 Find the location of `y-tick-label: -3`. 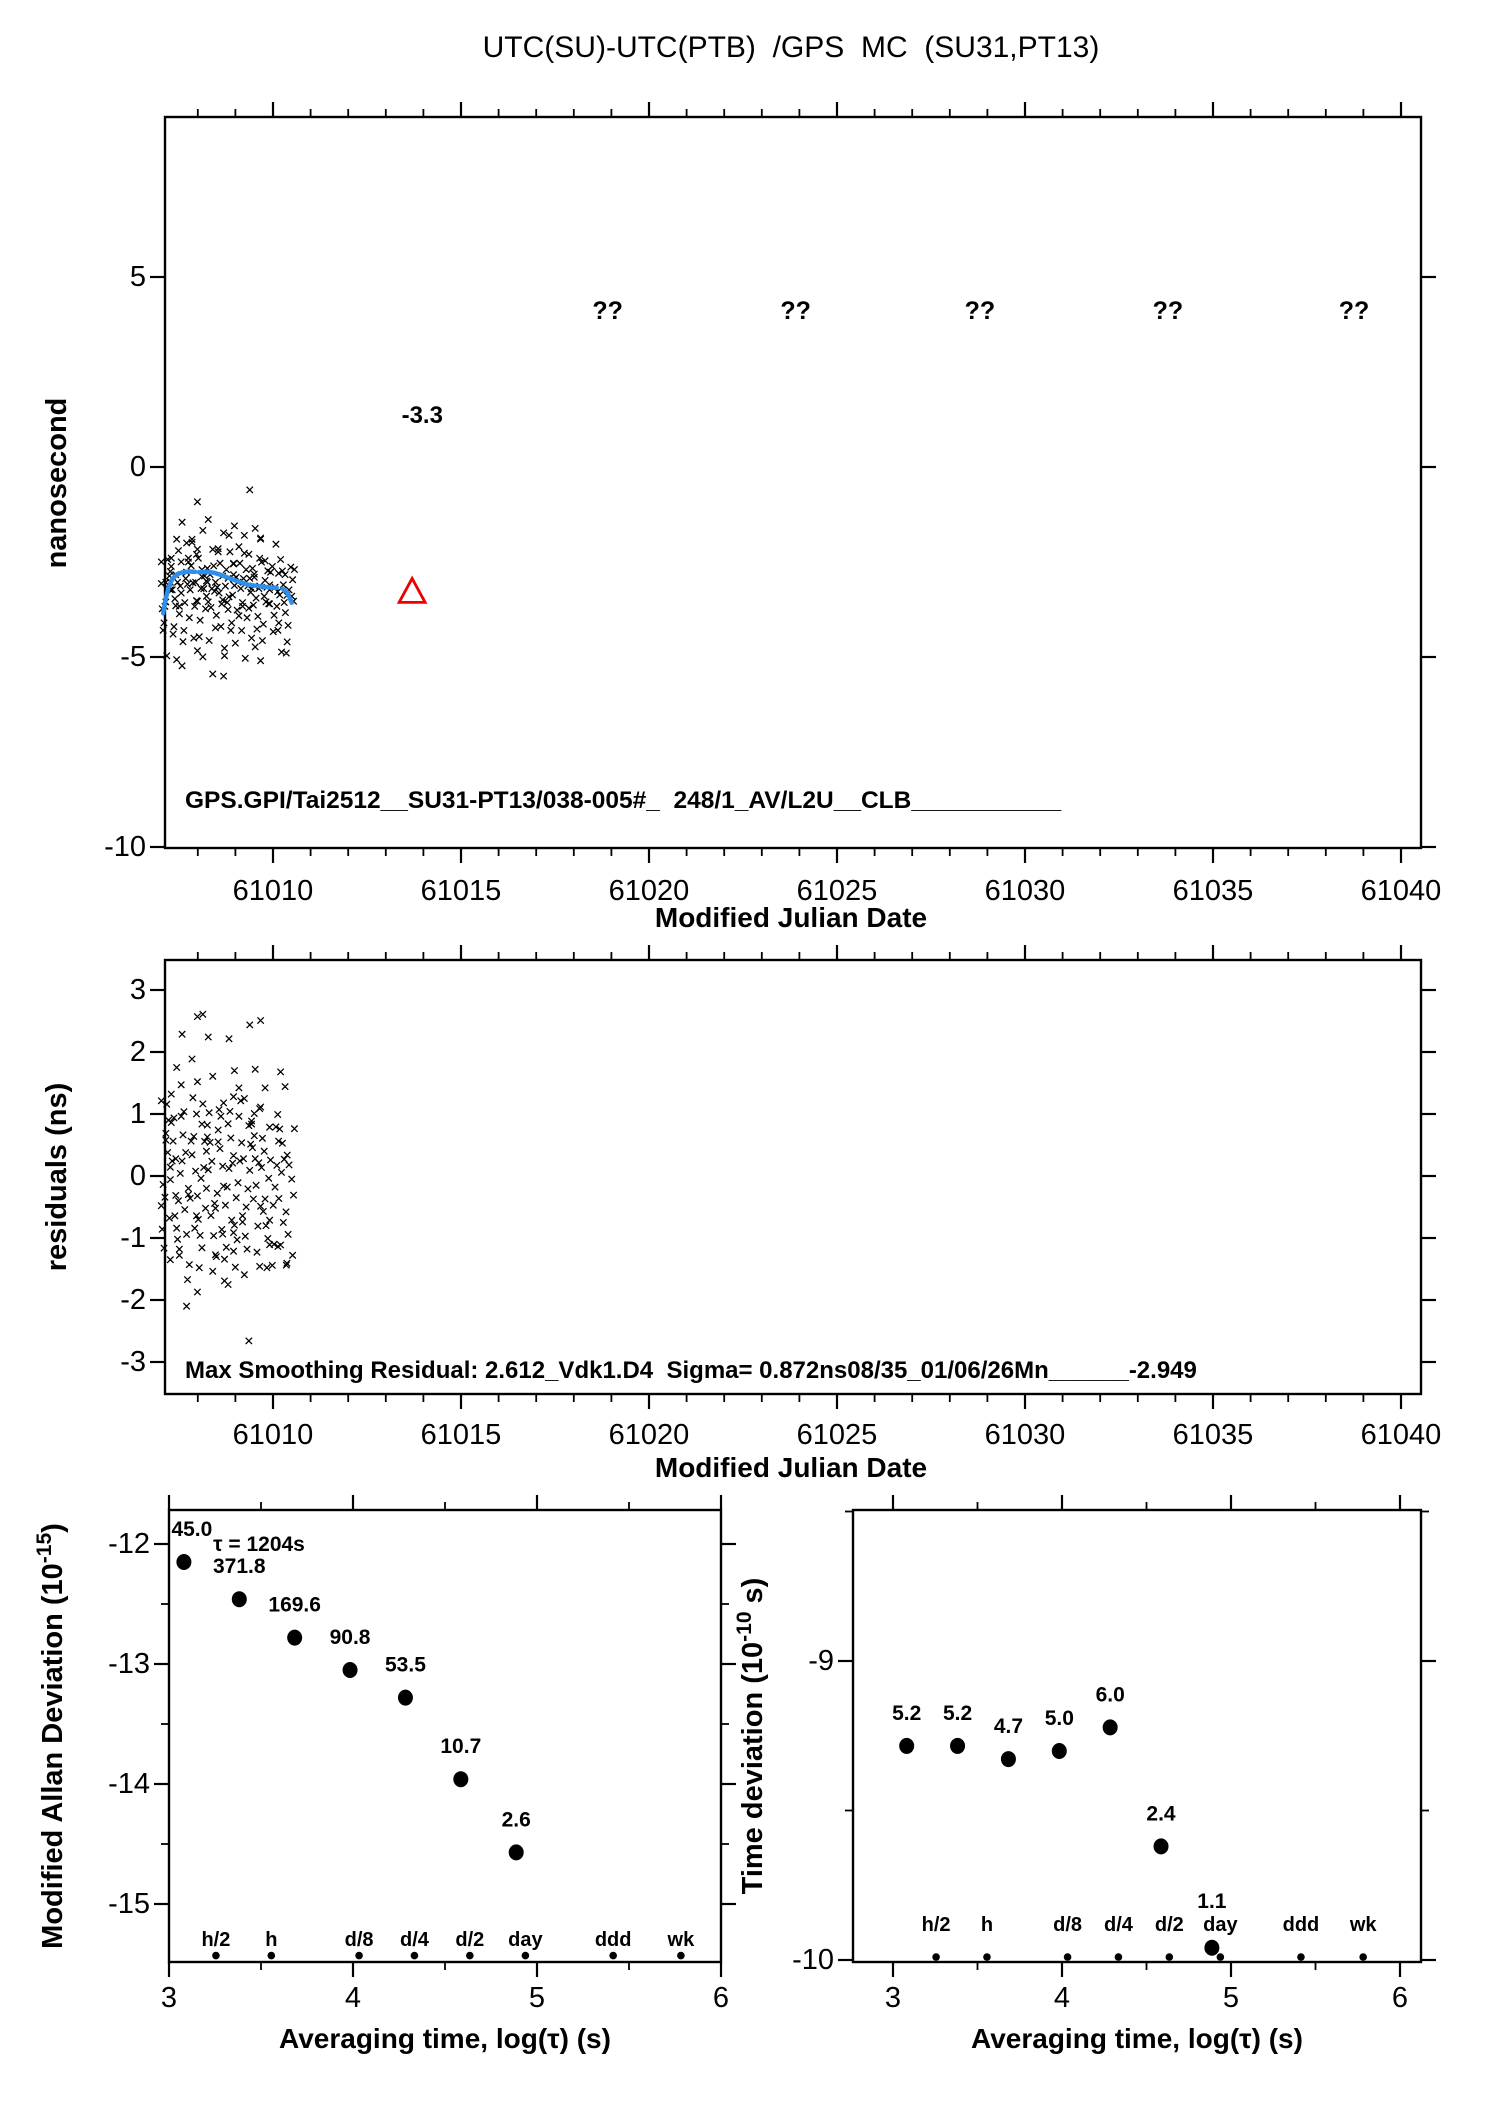

y-tick-label: -3 is located at coordinates (133, 1362).